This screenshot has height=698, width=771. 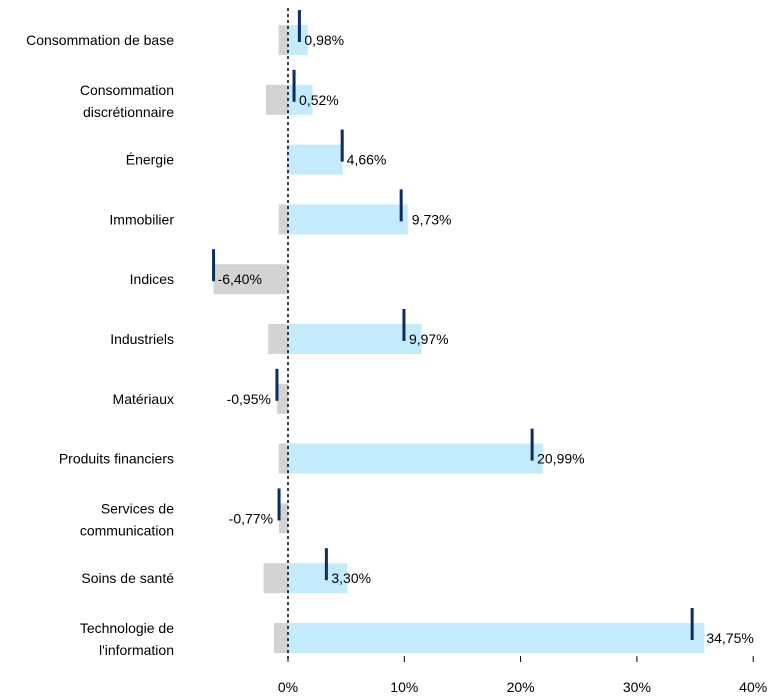 I want to click on value-label: 0,52%, so click(x=319, y=100).